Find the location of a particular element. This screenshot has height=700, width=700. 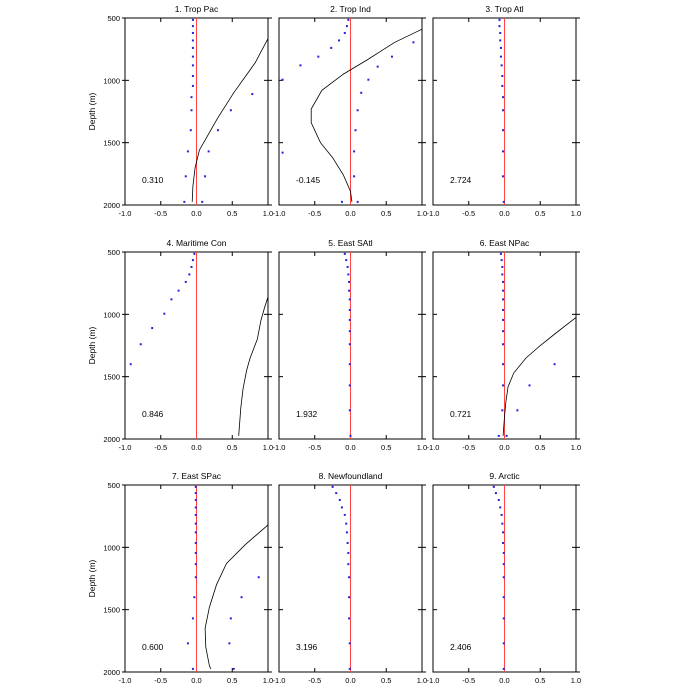

panel-annotation: 2.406 is located at coordinates (461, 647).